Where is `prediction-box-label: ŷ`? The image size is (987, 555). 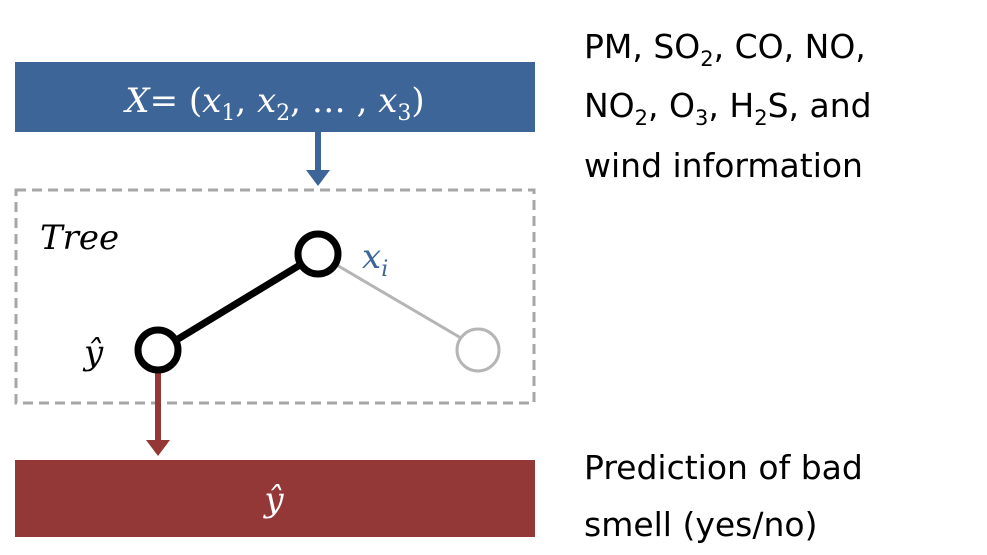
prediction-box-label: ŷ is located at coordinates (273, 500).